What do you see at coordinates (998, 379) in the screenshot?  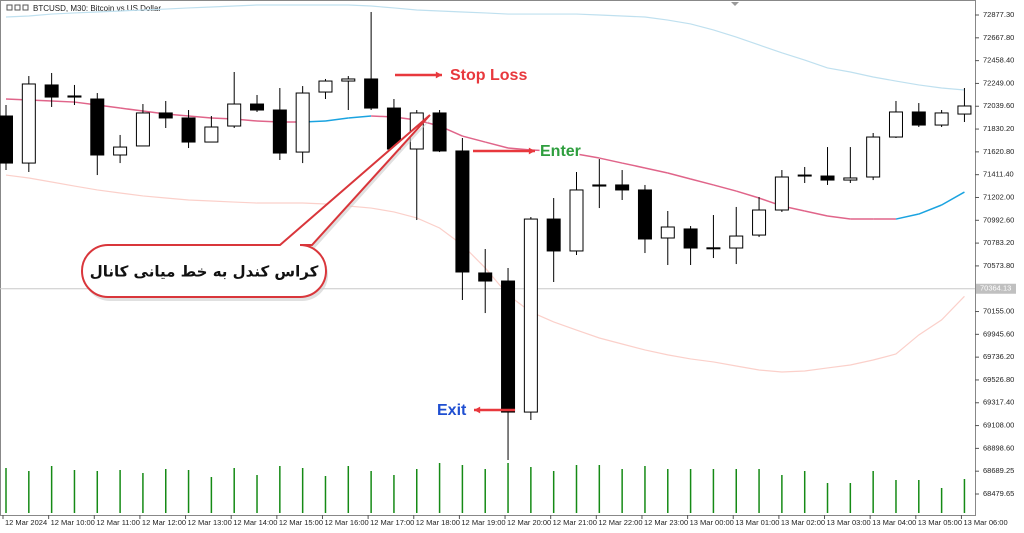 I see `y-tick-label: 69526.80` at bounding box center [998, 379].